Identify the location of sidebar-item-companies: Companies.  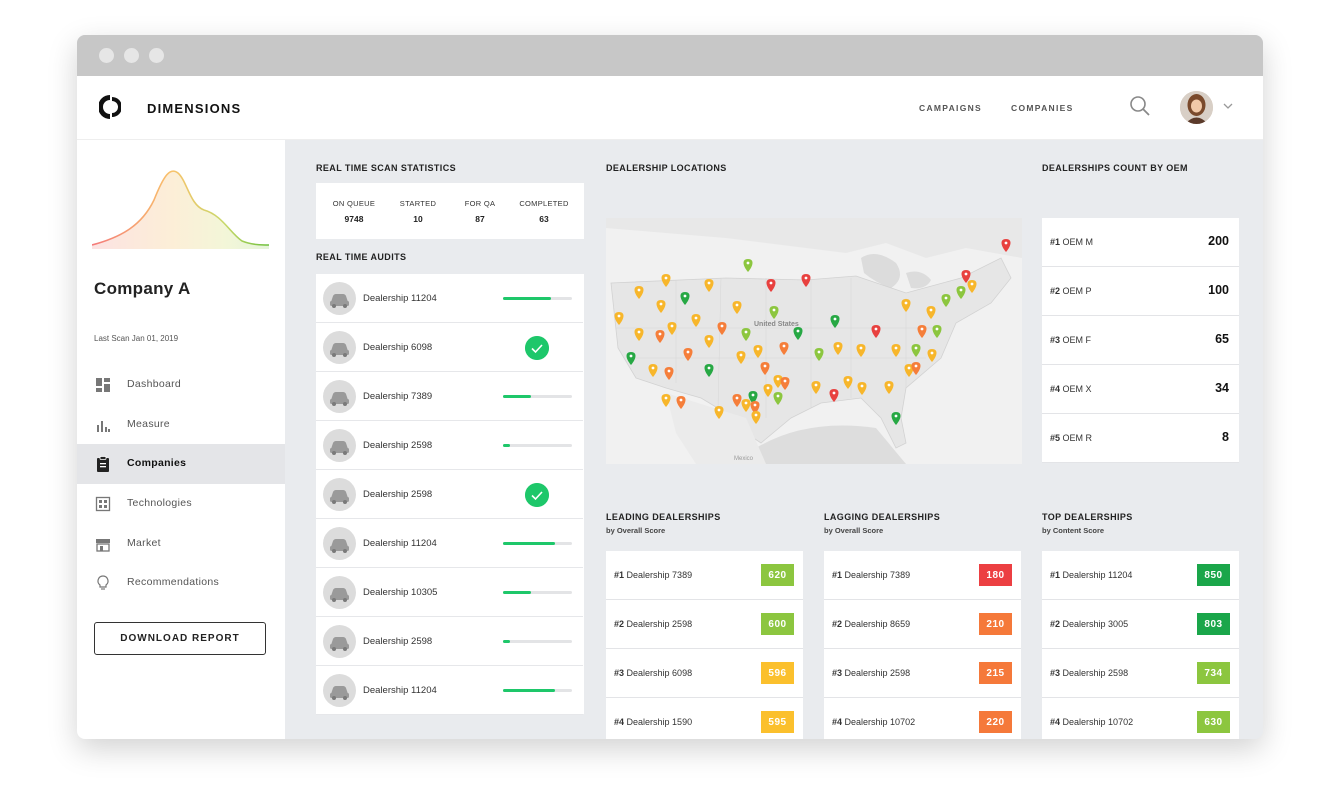
(181, 464).